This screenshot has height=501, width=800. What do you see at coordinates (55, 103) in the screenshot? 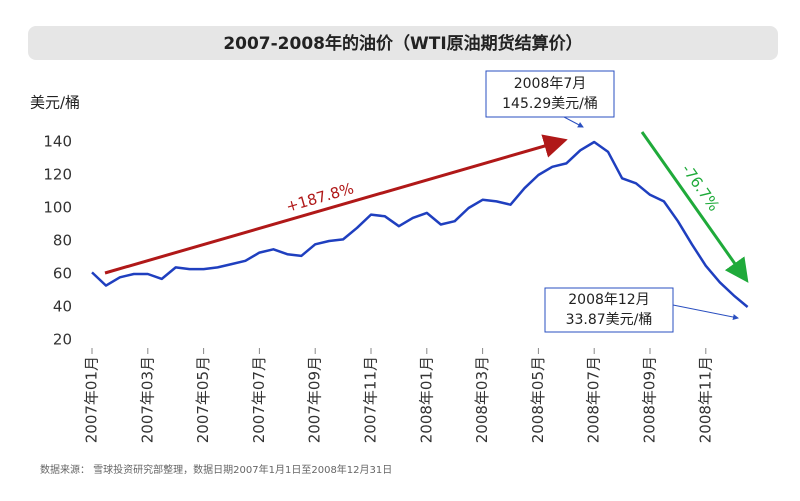
I see `y-axis-label: 美元/桶` at bounding box center [55, 103].